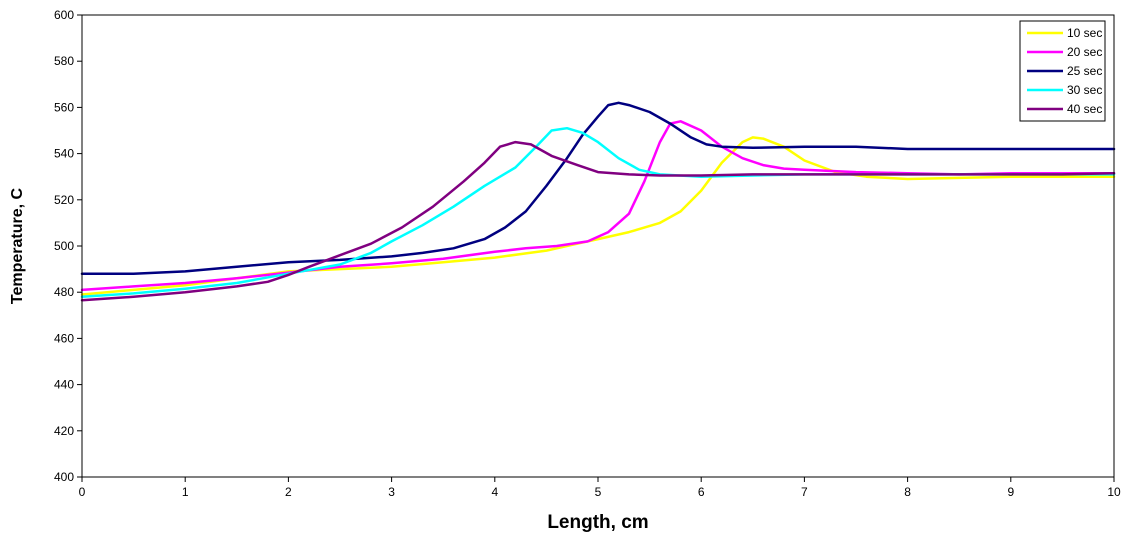  Describe the element at coordinates (185, 492) in the screenshot. I see `x-tick-label: 1` at that location.